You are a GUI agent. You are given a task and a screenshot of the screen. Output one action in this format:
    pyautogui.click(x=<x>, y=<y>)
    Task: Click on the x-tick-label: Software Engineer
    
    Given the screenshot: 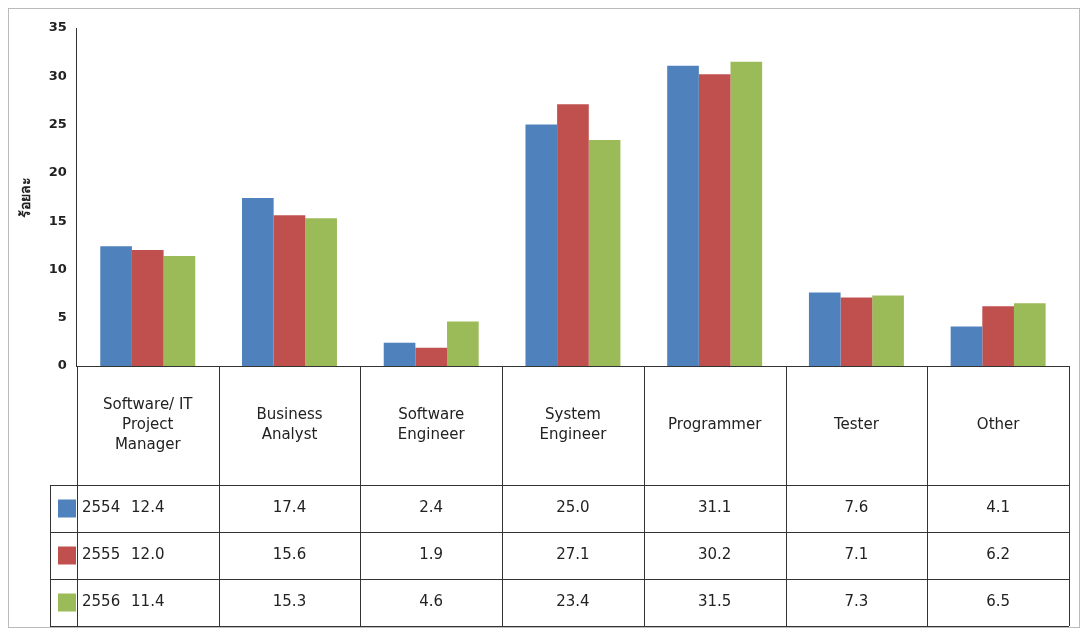 What is the action you would take?
    pyautogui.click(x=431, y=424)
    